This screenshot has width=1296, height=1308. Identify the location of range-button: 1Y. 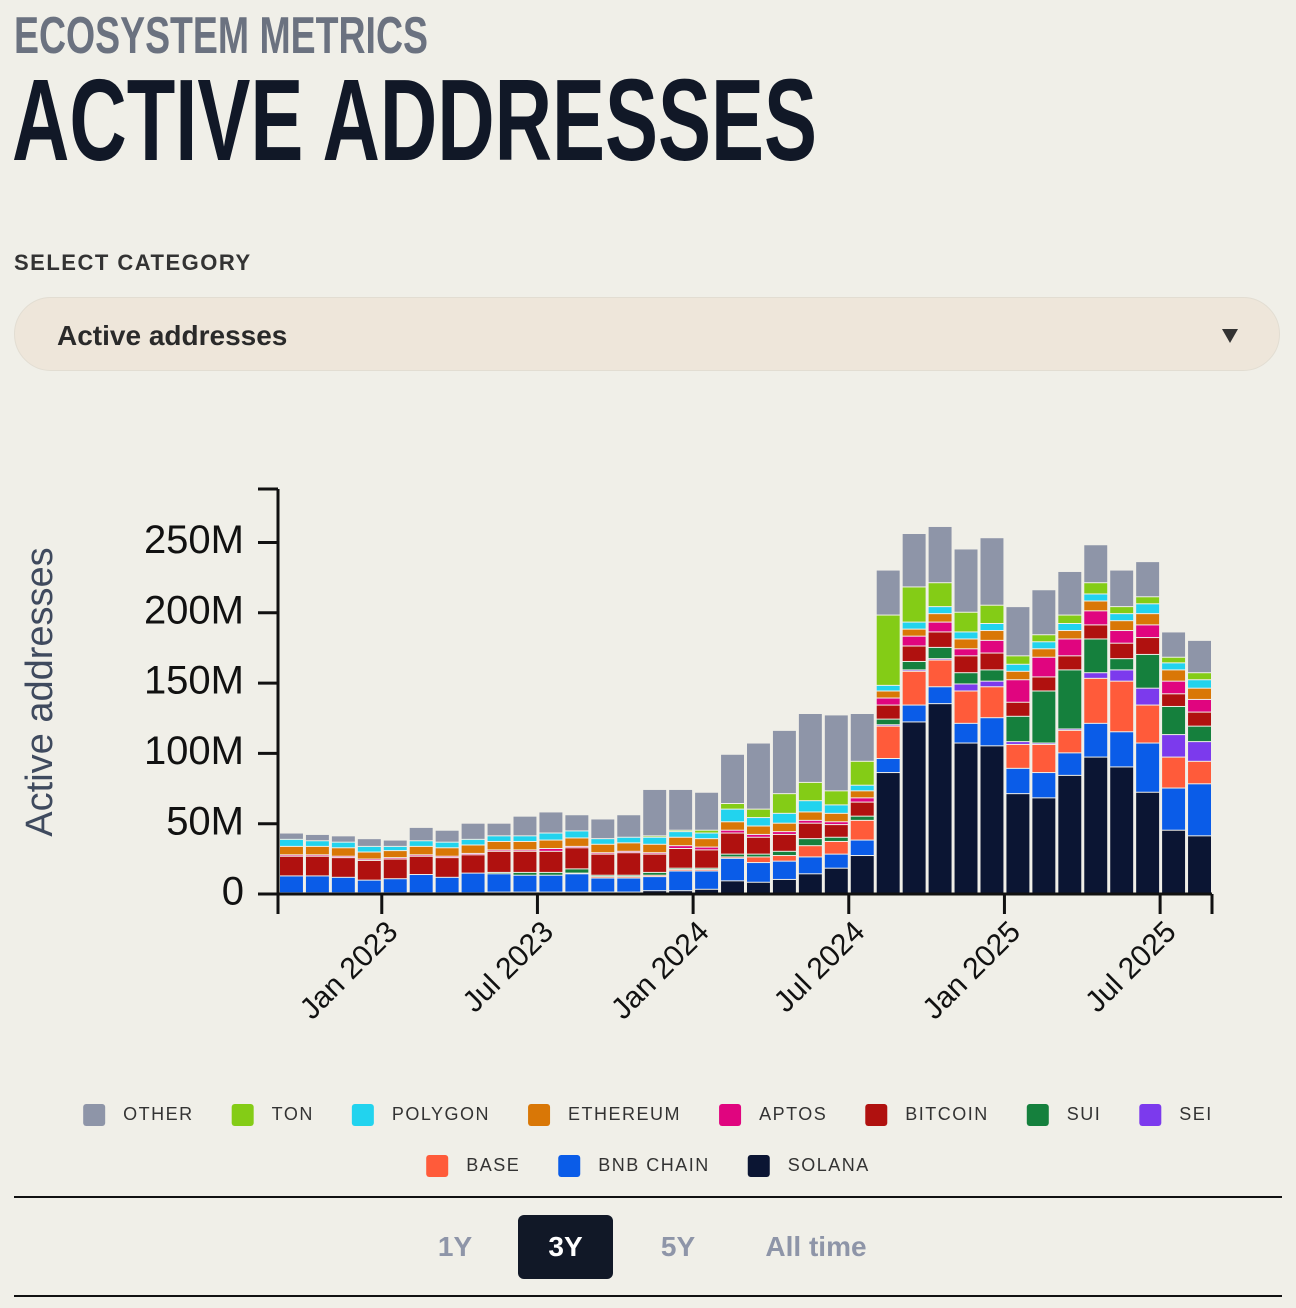
(455, 1246).